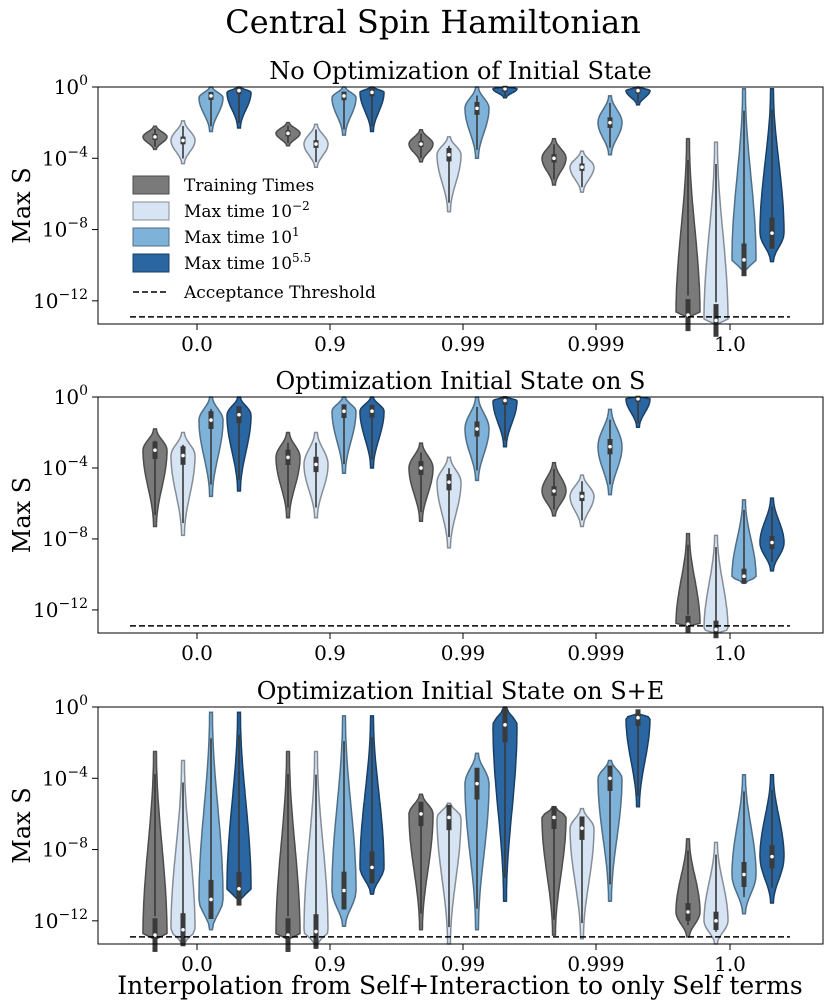  Describe the element at coordinates (249, 186) in the screenshot. I see `legend-label: Training Times` at that location.